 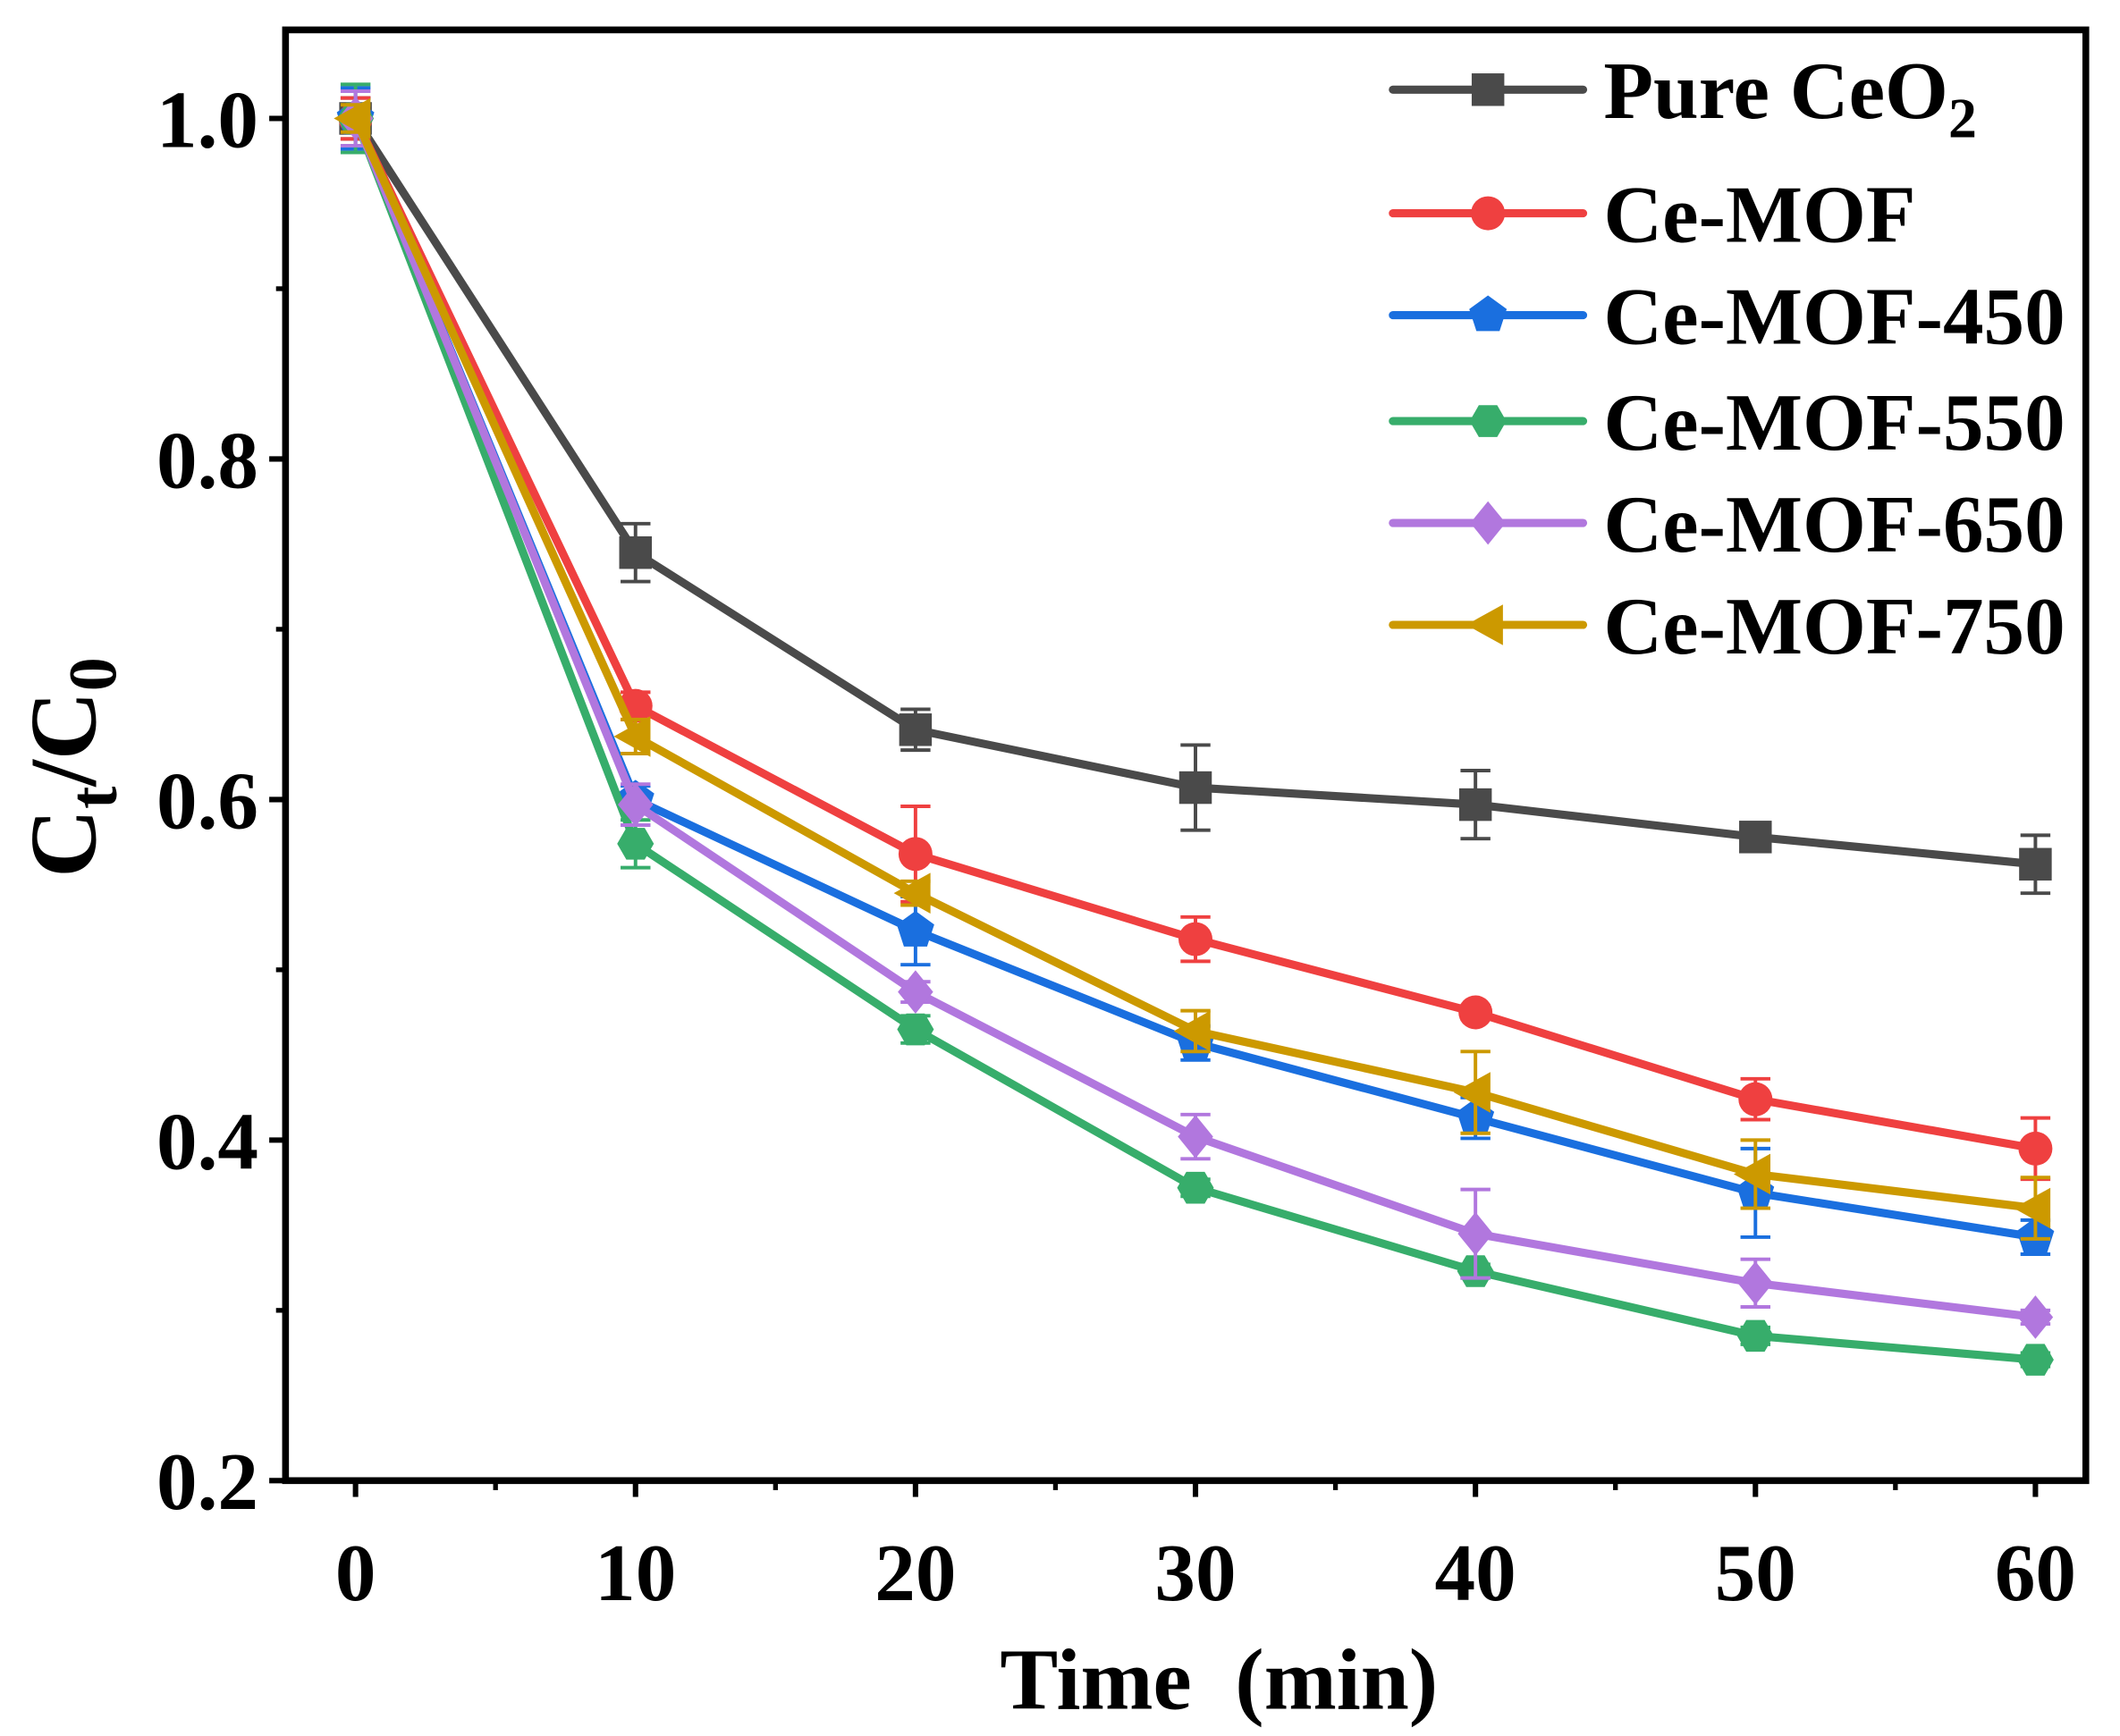 What do you see at coordinates (1219, 1680) in the screenshot?
I see `x-axis-label: Time (min)` at bounding box center [1219, 1680].